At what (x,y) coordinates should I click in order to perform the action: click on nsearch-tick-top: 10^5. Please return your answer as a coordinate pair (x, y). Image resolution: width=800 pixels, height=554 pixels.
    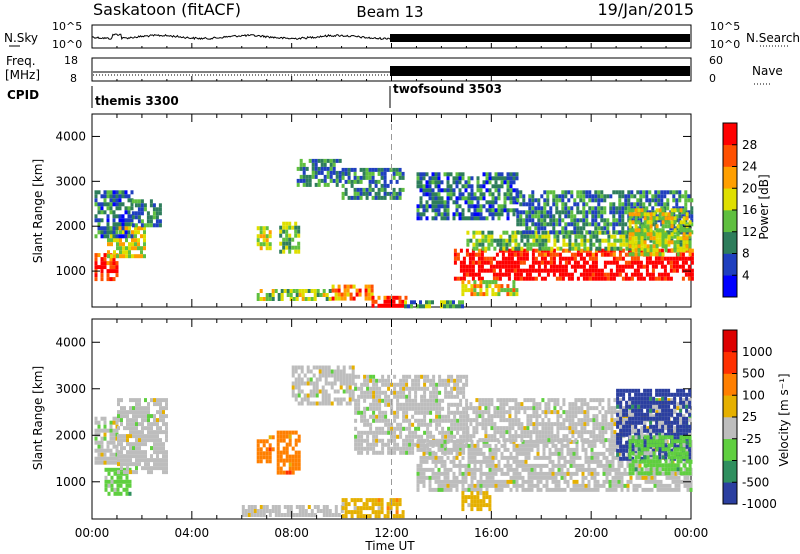
    Looking at the image, I should click on (725, 26).